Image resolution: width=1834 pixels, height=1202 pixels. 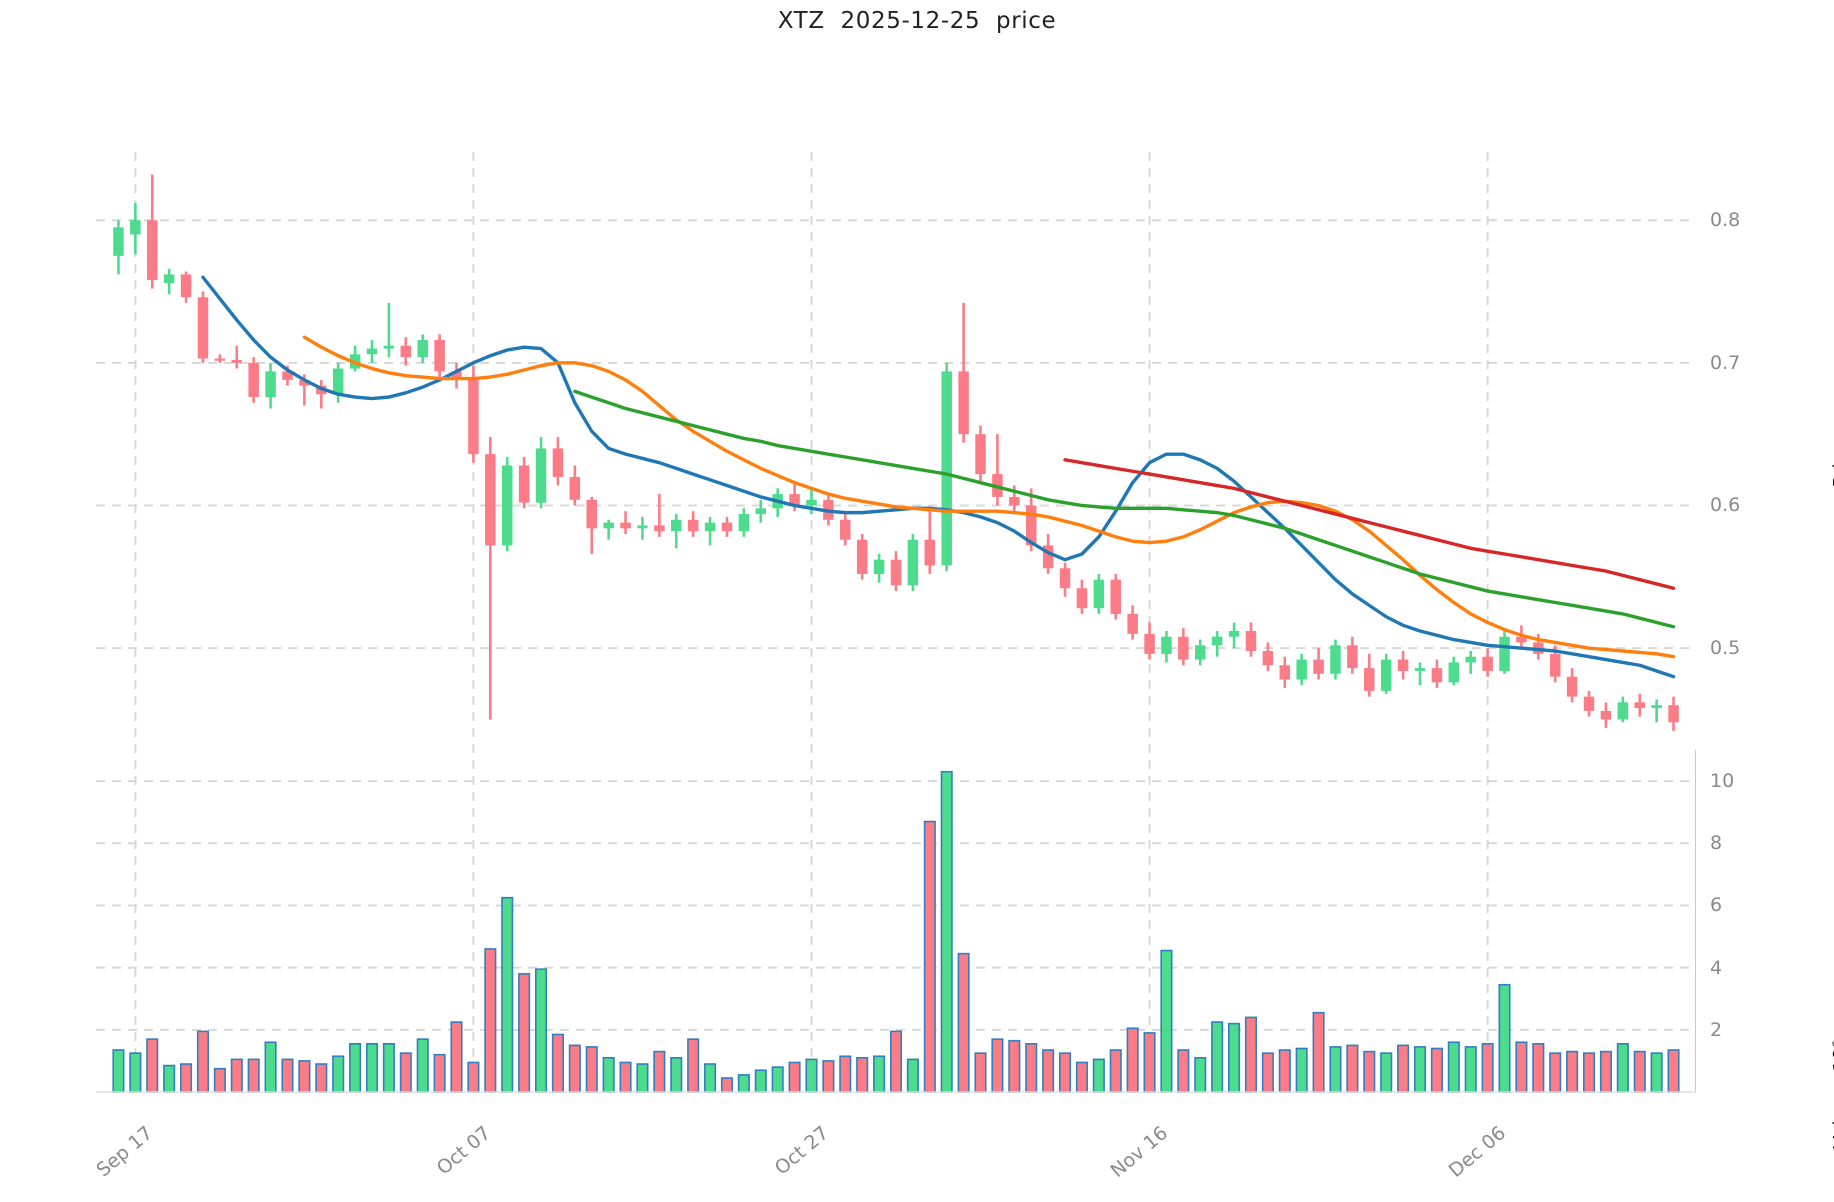 I want to click on price-tick-label: 0.6, so click(x=1725, y=505).